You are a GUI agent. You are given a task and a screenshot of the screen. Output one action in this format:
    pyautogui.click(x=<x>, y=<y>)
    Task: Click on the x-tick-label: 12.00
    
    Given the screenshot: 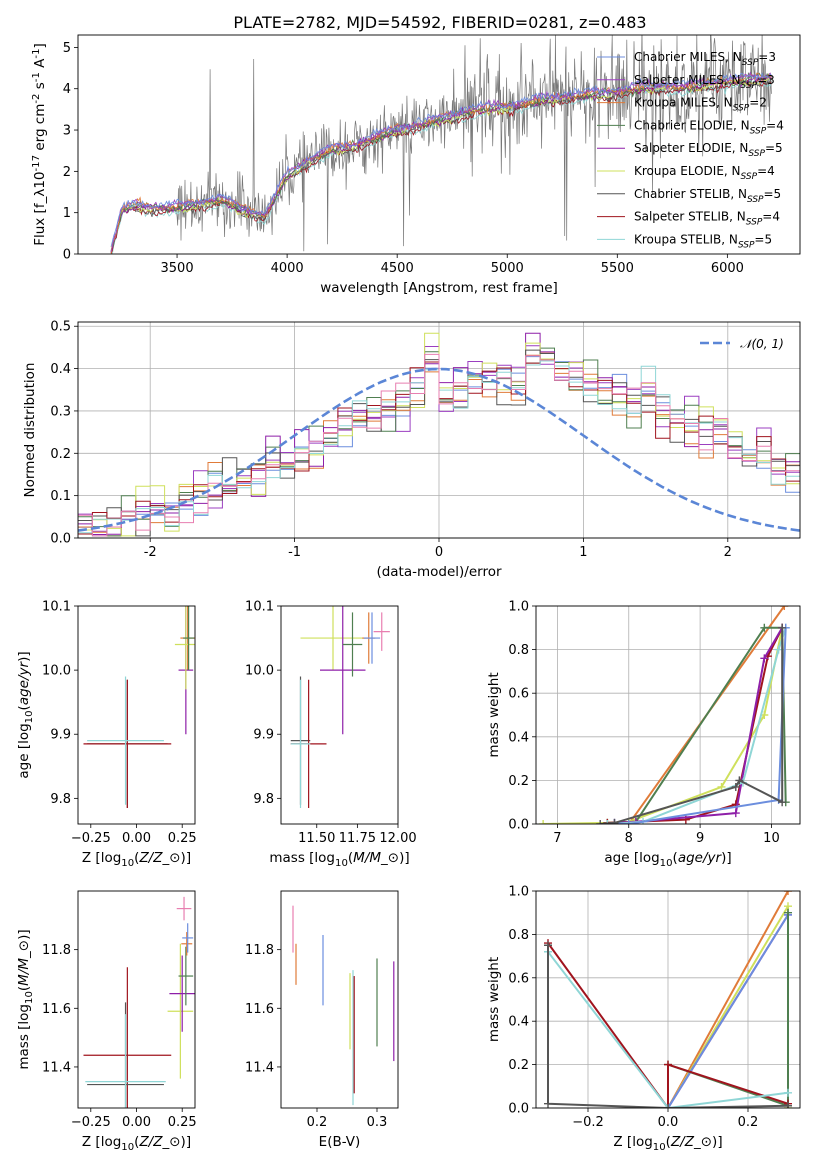 What is the action you would take?
    pyautogui.click(x=397, y=838)
    